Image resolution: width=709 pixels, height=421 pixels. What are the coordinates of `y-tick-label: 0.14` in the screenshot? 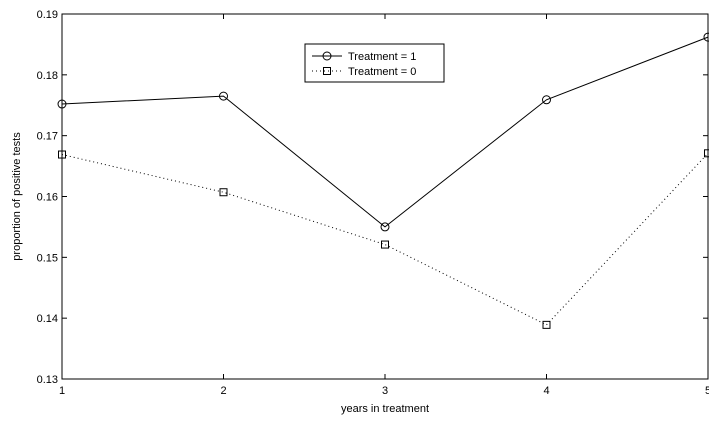 It's located at (47, 319).